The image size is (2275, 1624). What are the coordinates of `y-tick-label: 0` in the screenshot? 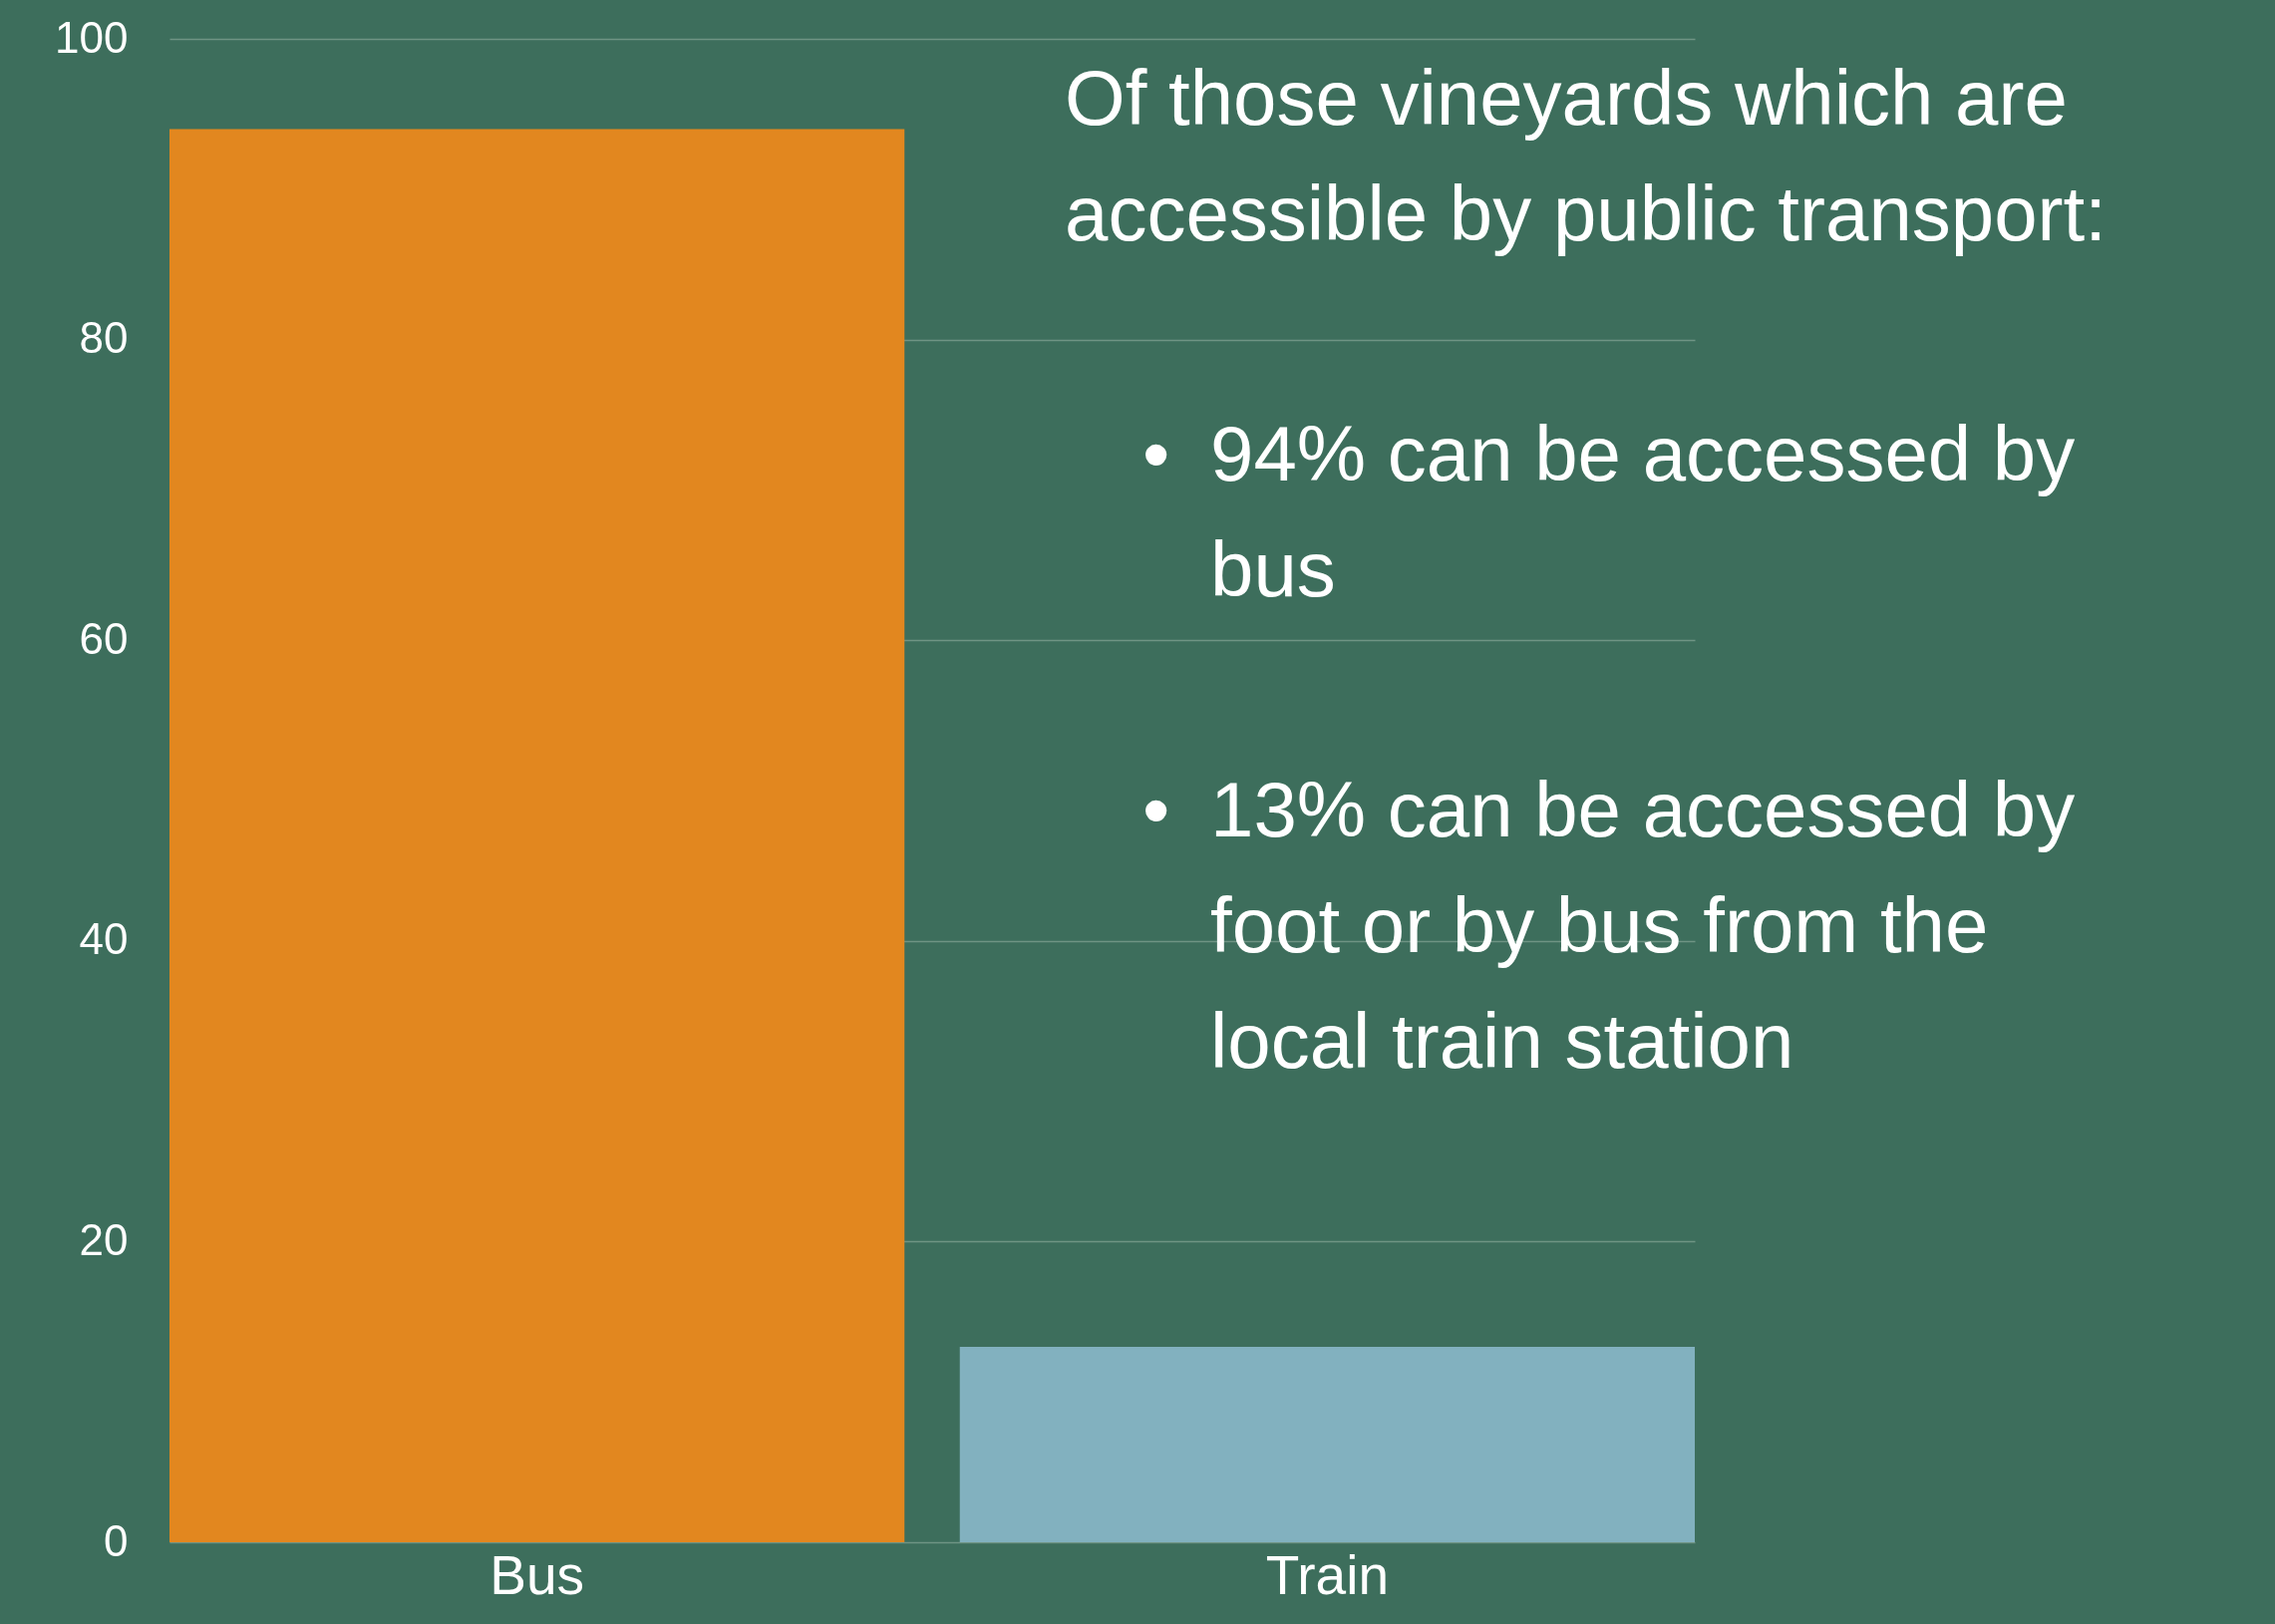 It's located at (116, 1540).